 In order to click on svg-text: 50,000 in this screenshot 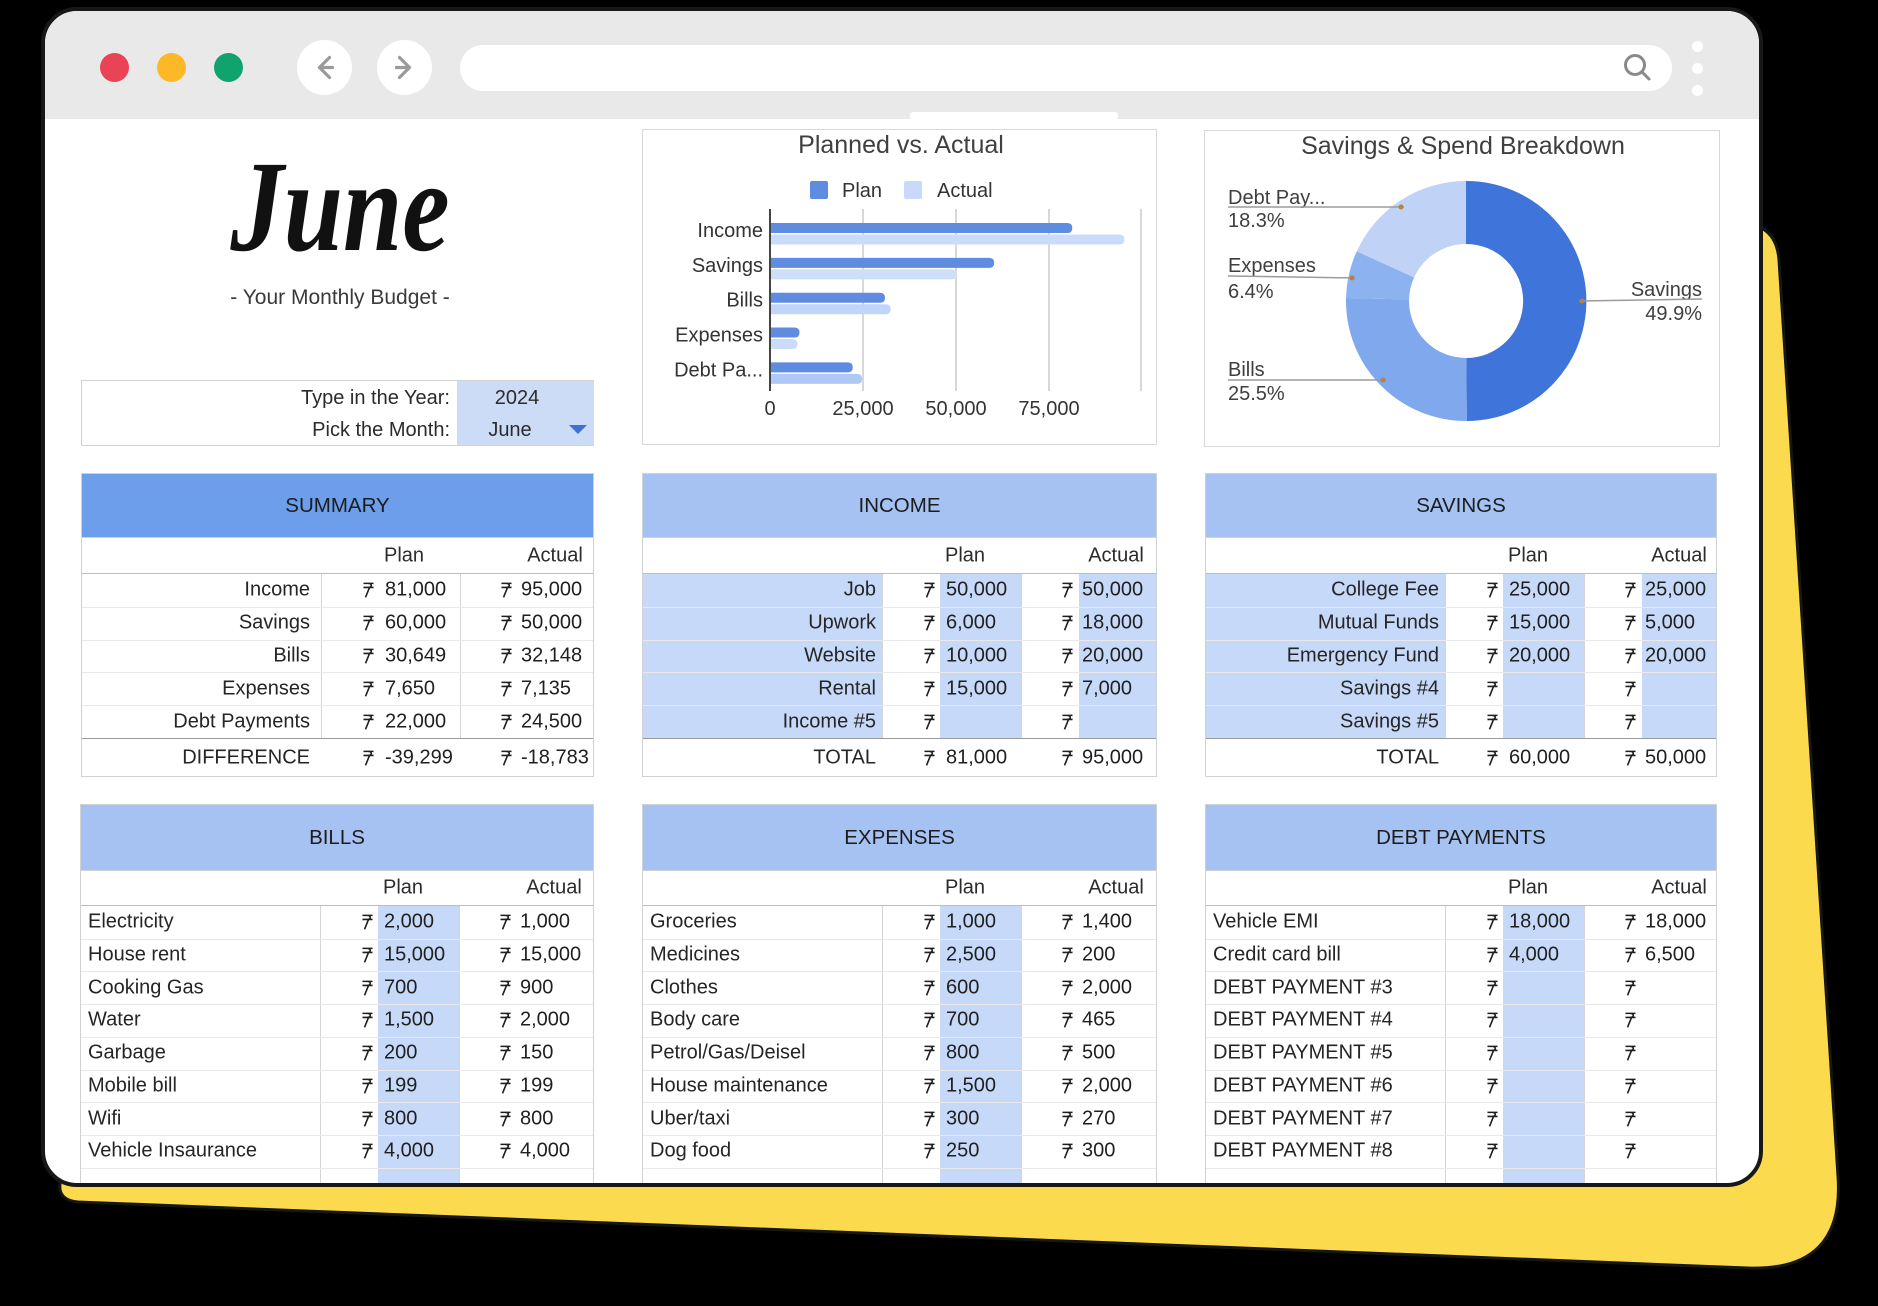, I will do `click(955, 409)`.